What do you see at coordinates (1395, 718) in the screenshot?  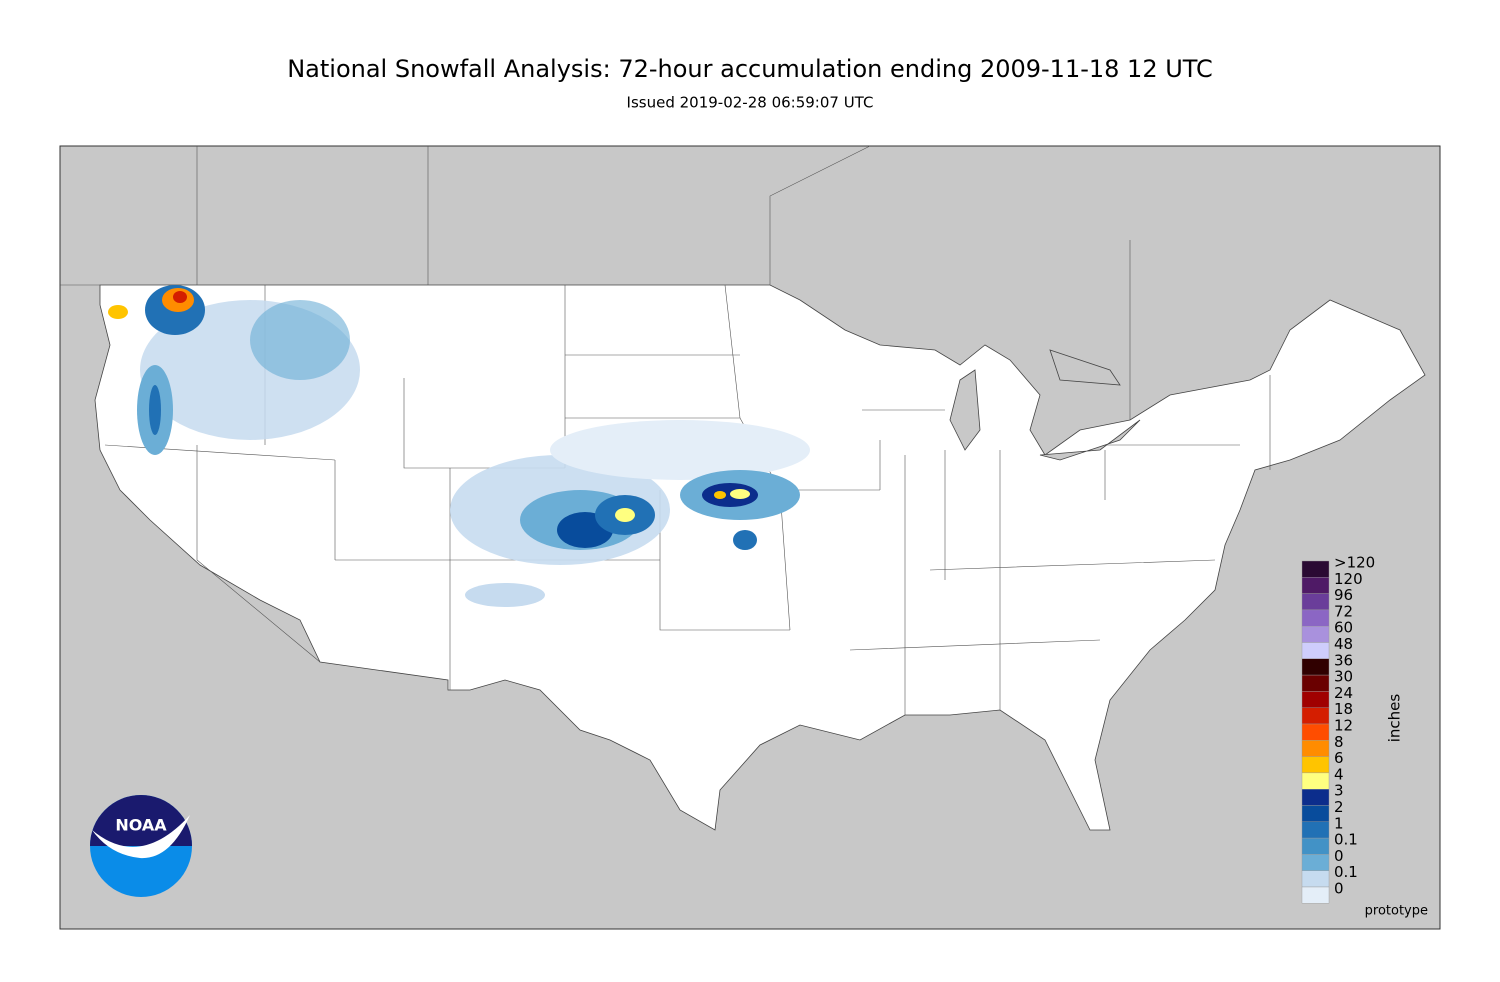 I see `legend-title: inches` at bounding box center [1395, 718].